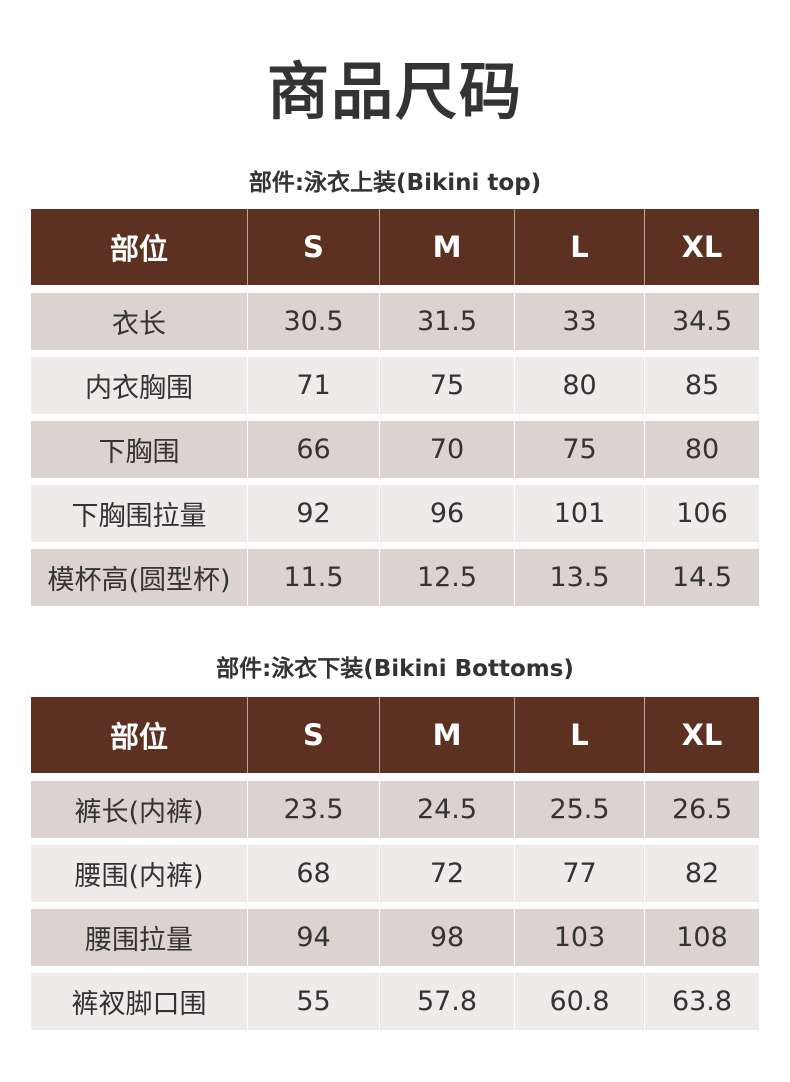  Describe the element at coordinates (314, 1001) in the screenshot. I see `cell-s: 55` at that location.